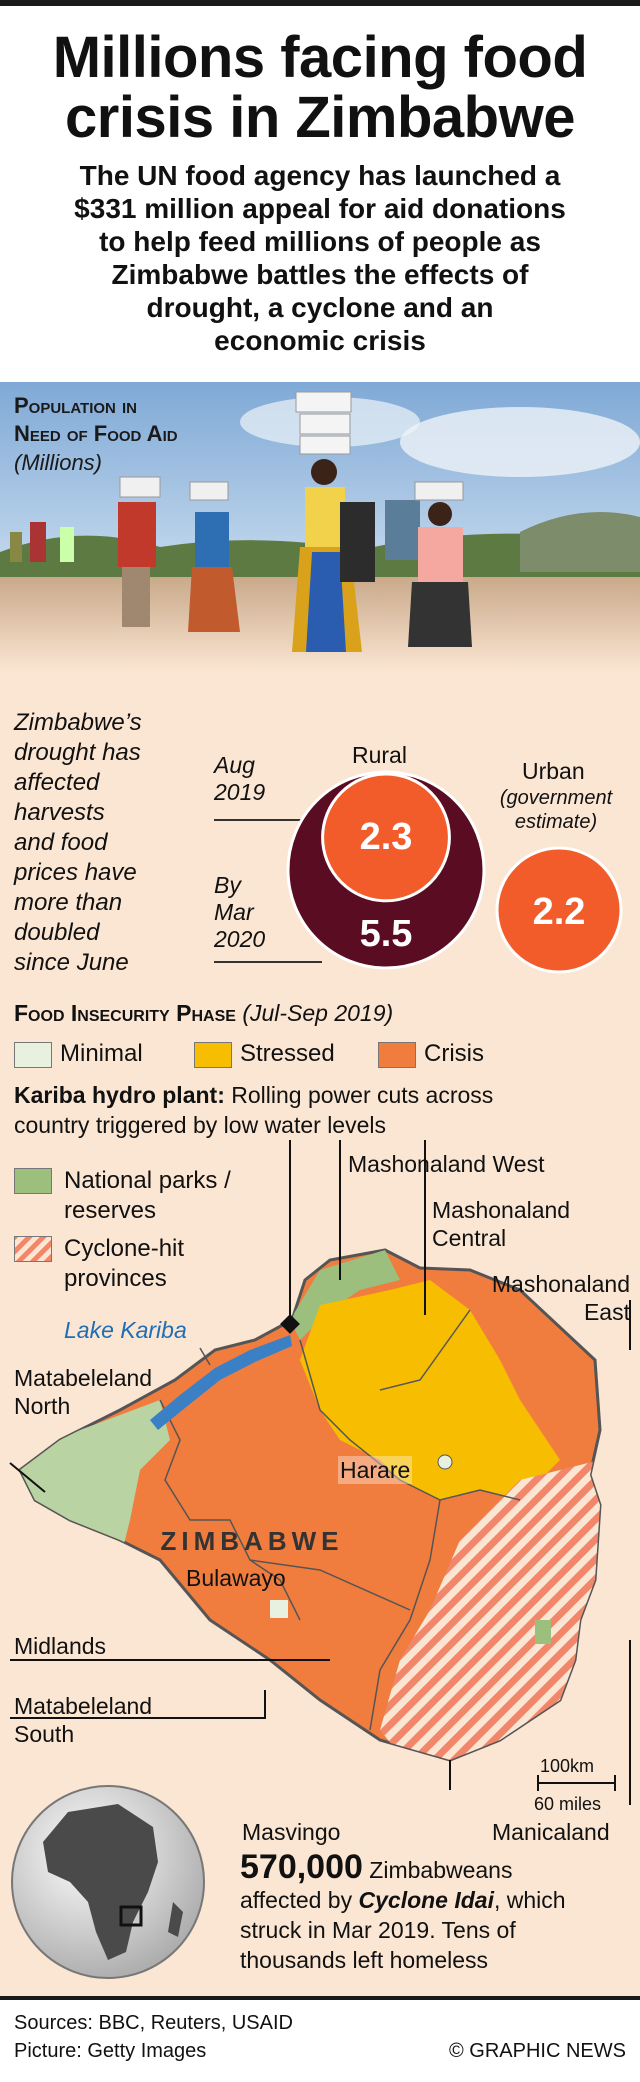 Image resolution: width=640 pixels, height=2082 pixels. What do you see at coordinates (68, 902) in the screenshot?
I see `drought-line: more than` at bounding box center [68, 902].